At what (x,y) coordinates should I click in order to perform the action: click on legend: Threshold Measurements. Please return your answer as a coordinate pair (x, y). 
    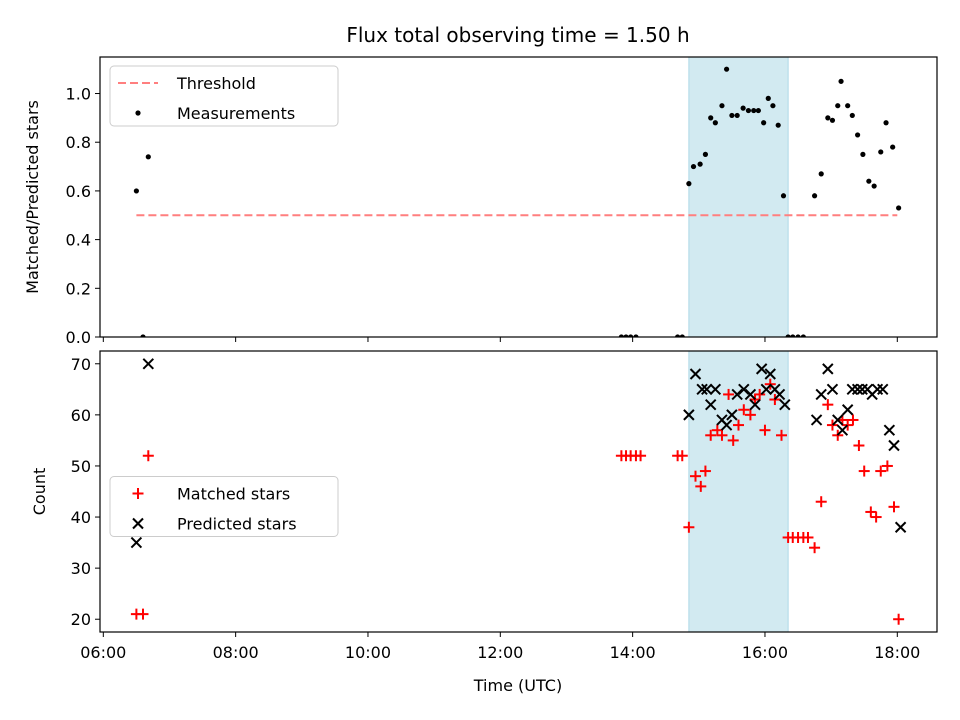
    Looking at the image, I should click on (224, 96).